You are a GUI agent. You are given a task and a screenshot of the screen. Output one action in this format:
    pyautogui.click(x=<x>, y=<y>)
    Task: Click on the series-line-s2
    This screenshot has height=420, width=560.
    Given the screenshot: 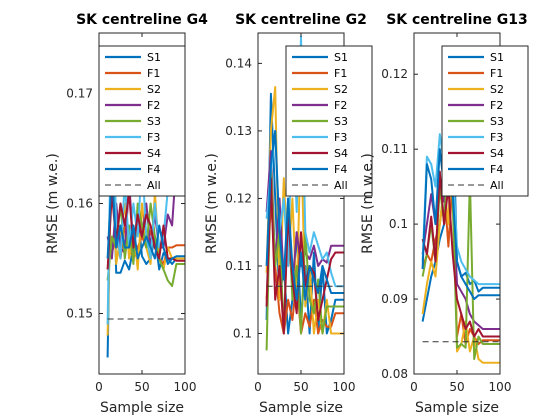 What is the action you would take?
    pyautogui.click(x=304, y=210)
    